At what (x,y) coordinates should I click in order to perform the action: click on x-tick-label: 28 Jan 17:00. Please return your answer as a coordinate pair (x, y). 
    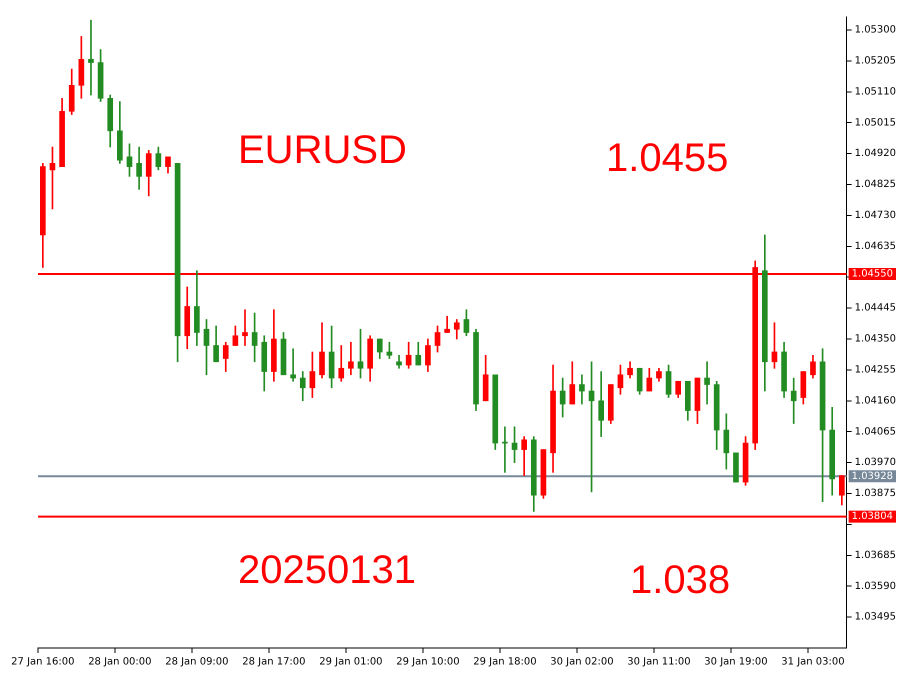
    Looking at the image, I should click on (274, 662).